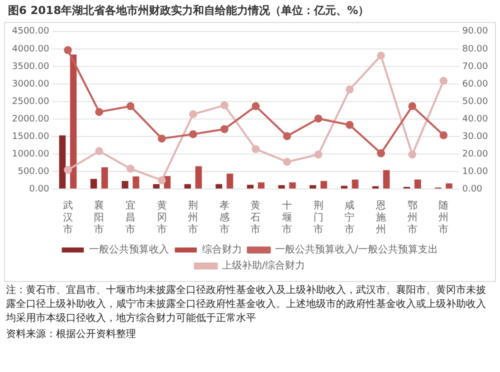 The image size is (500, 372). Describe the element at coordinates (255, 218) in the screenshot. I see `x-tick-label: 黄石市` at that location.